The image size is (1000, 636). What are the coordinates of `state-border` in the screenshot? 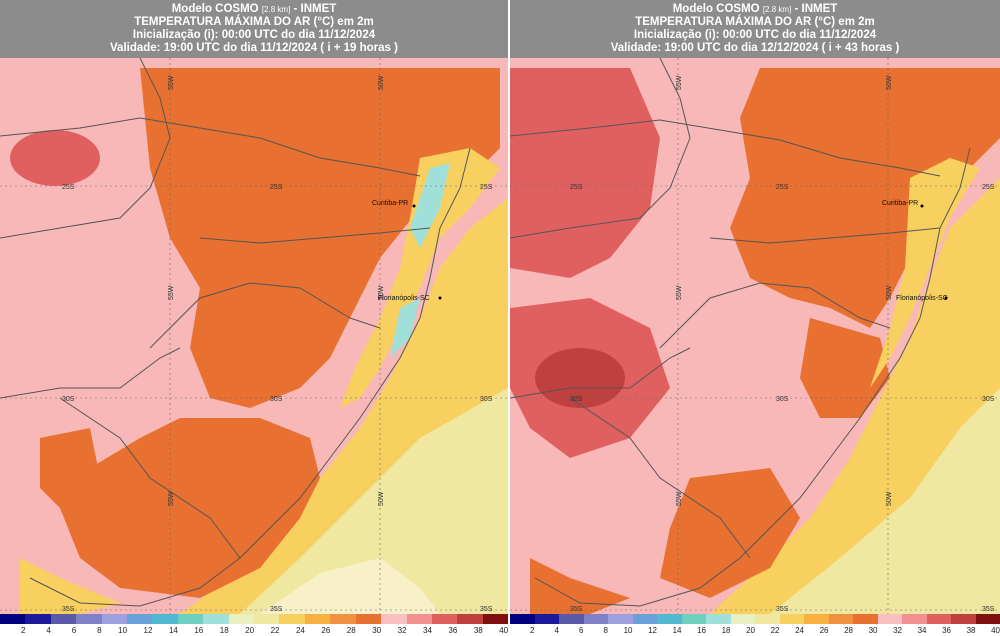 It's located at (210, 147).